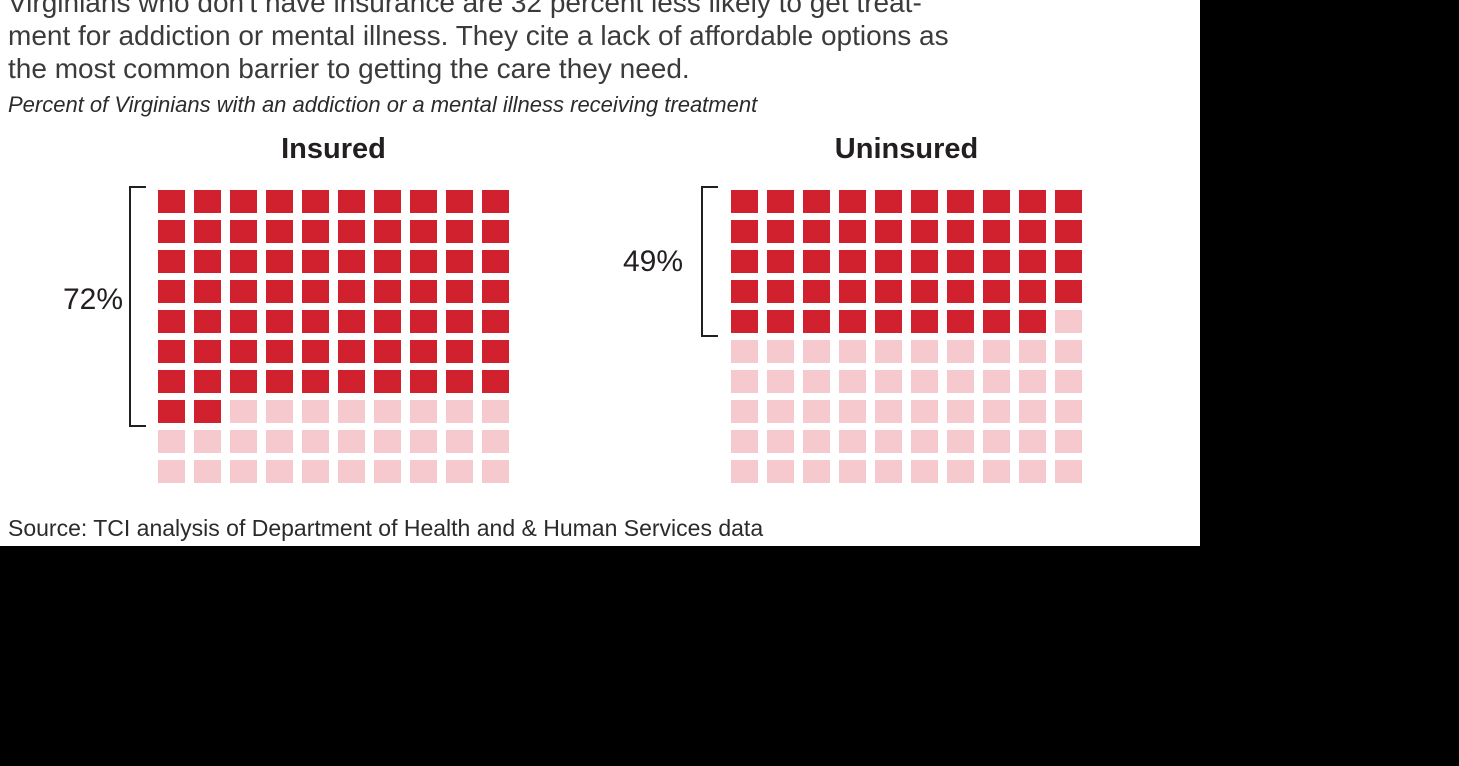  I want to click on insured-group-title: Insured, so click(333, 149).